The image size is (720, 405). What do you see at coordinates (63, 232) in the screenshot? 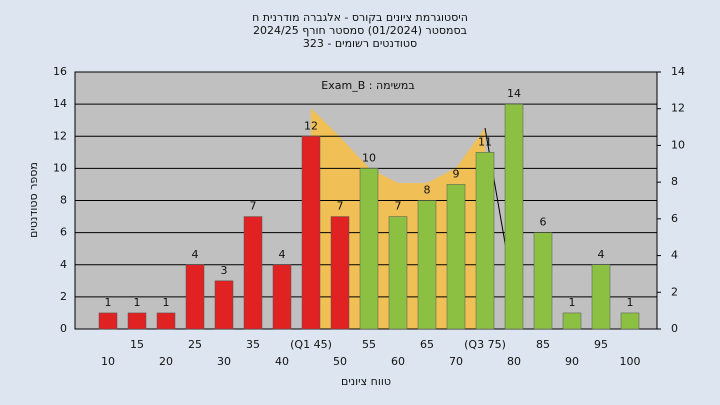
I see `y-tick-label: 6` at bounding box center [63, 232].